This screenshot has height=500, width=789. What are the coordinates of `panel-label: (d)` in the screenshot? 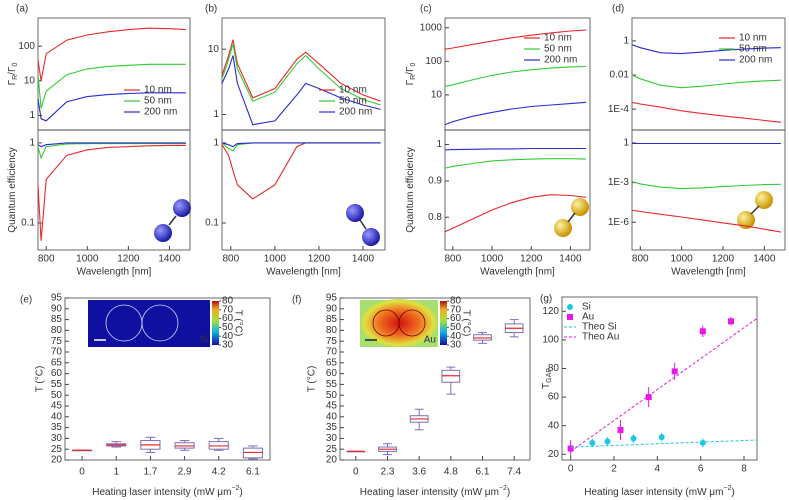 It's located at (618, 9).